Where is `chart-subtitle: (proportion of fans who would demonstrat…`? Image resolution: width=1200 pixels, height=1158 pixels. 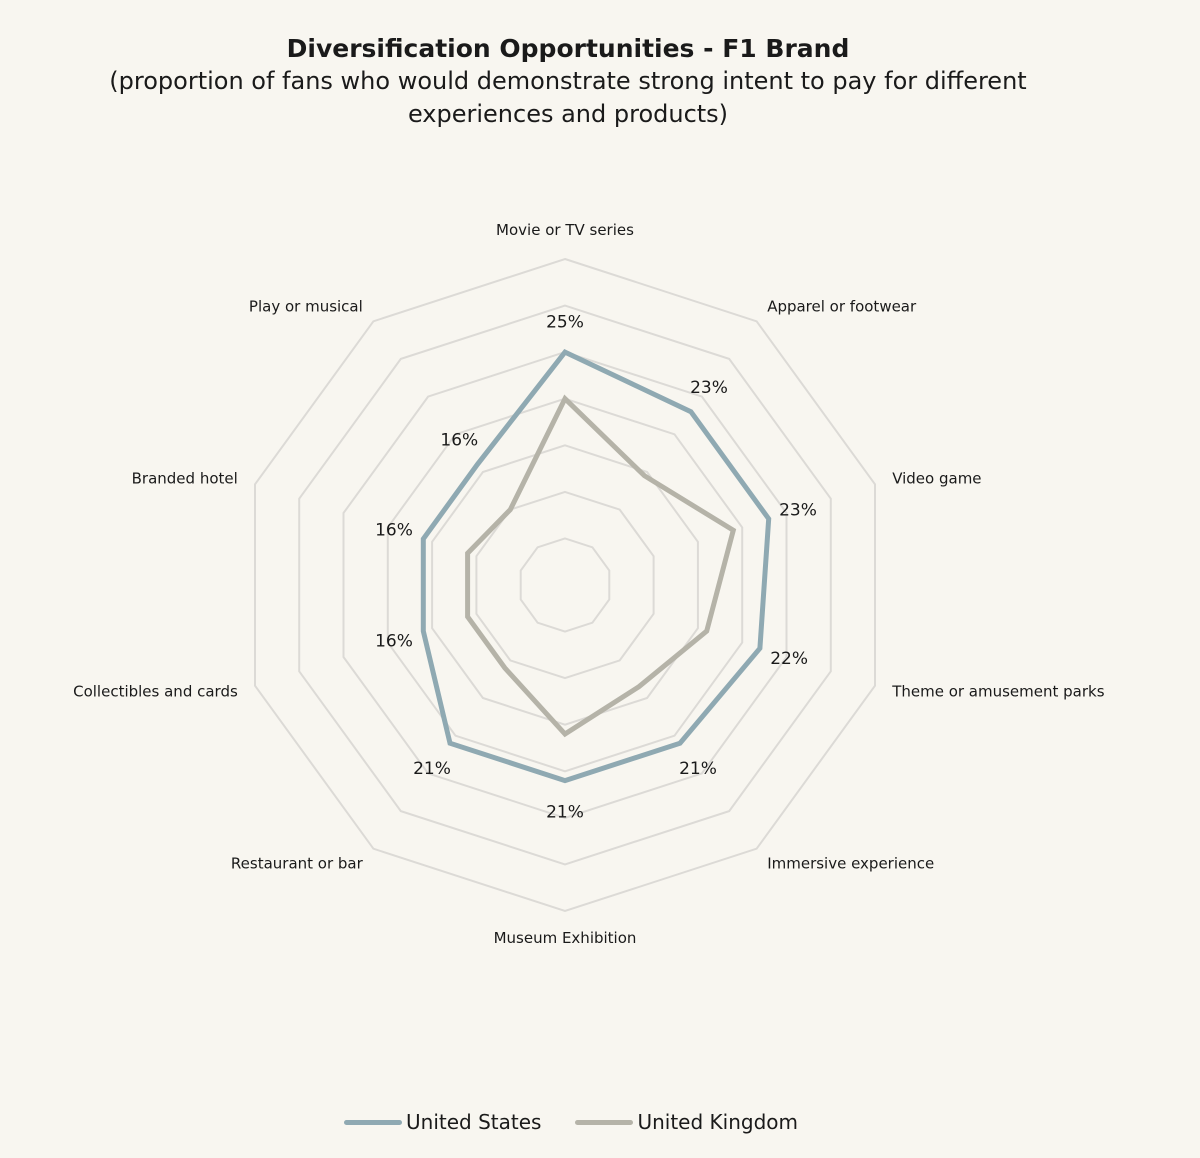 chart-subtitle: (proportion of fans who would demonstrat… is located at coordinates (568, 97).